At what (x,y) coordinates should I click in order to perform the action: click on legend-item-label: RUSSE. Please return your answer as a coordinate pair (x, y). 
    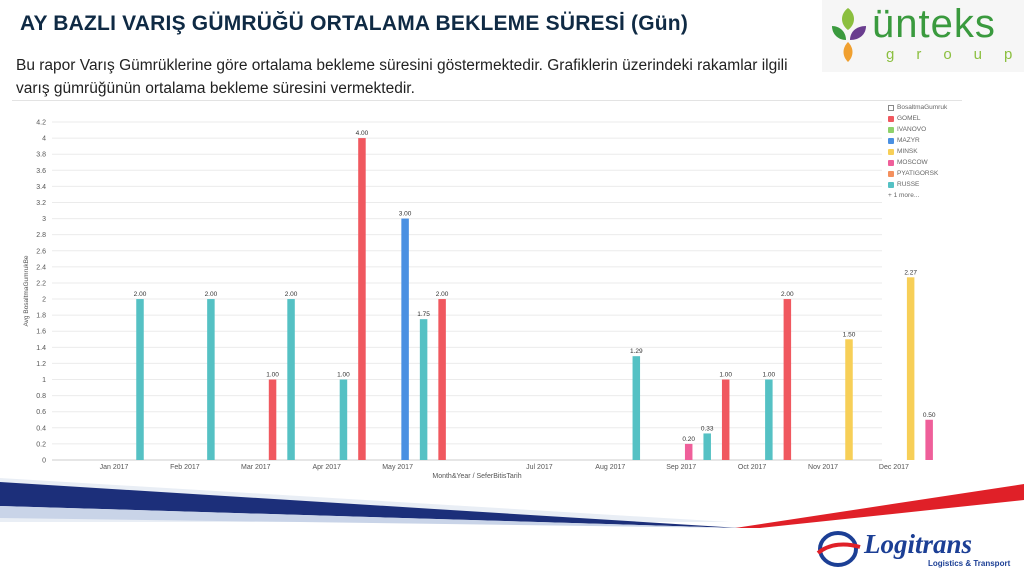
    Looking at the image, I should click on (908, 184).